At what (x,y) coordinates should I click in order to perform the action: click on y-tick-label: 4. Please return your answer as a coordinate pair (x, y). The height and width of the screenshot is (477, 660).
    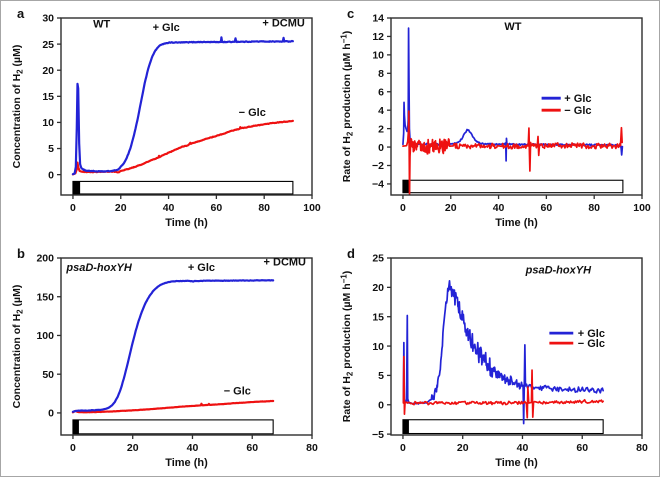
    Looking at the image, I should click on (381, 111).